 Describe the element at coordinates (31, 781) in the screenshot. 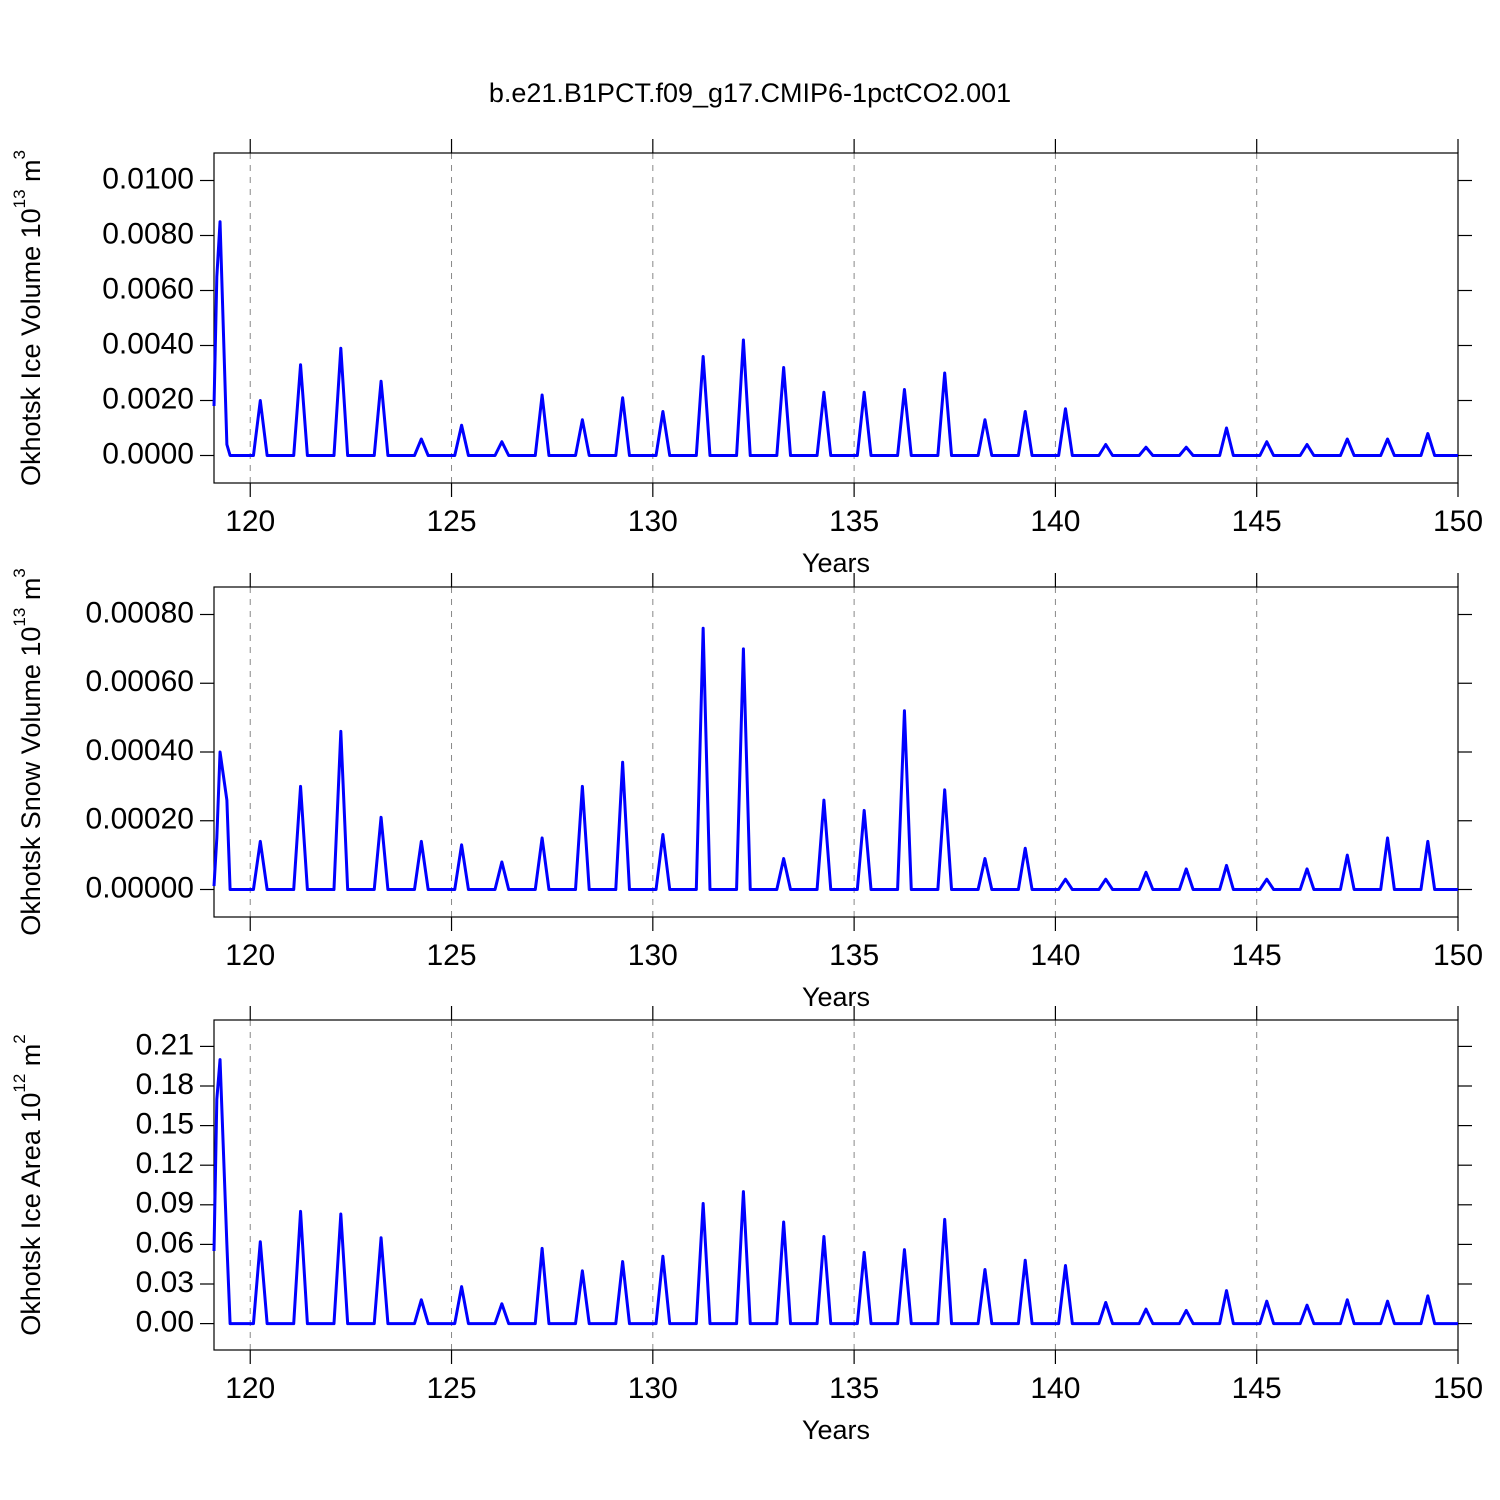

I see `y-axis-label-part: Okhotsk Snow Volume 10` at that location.